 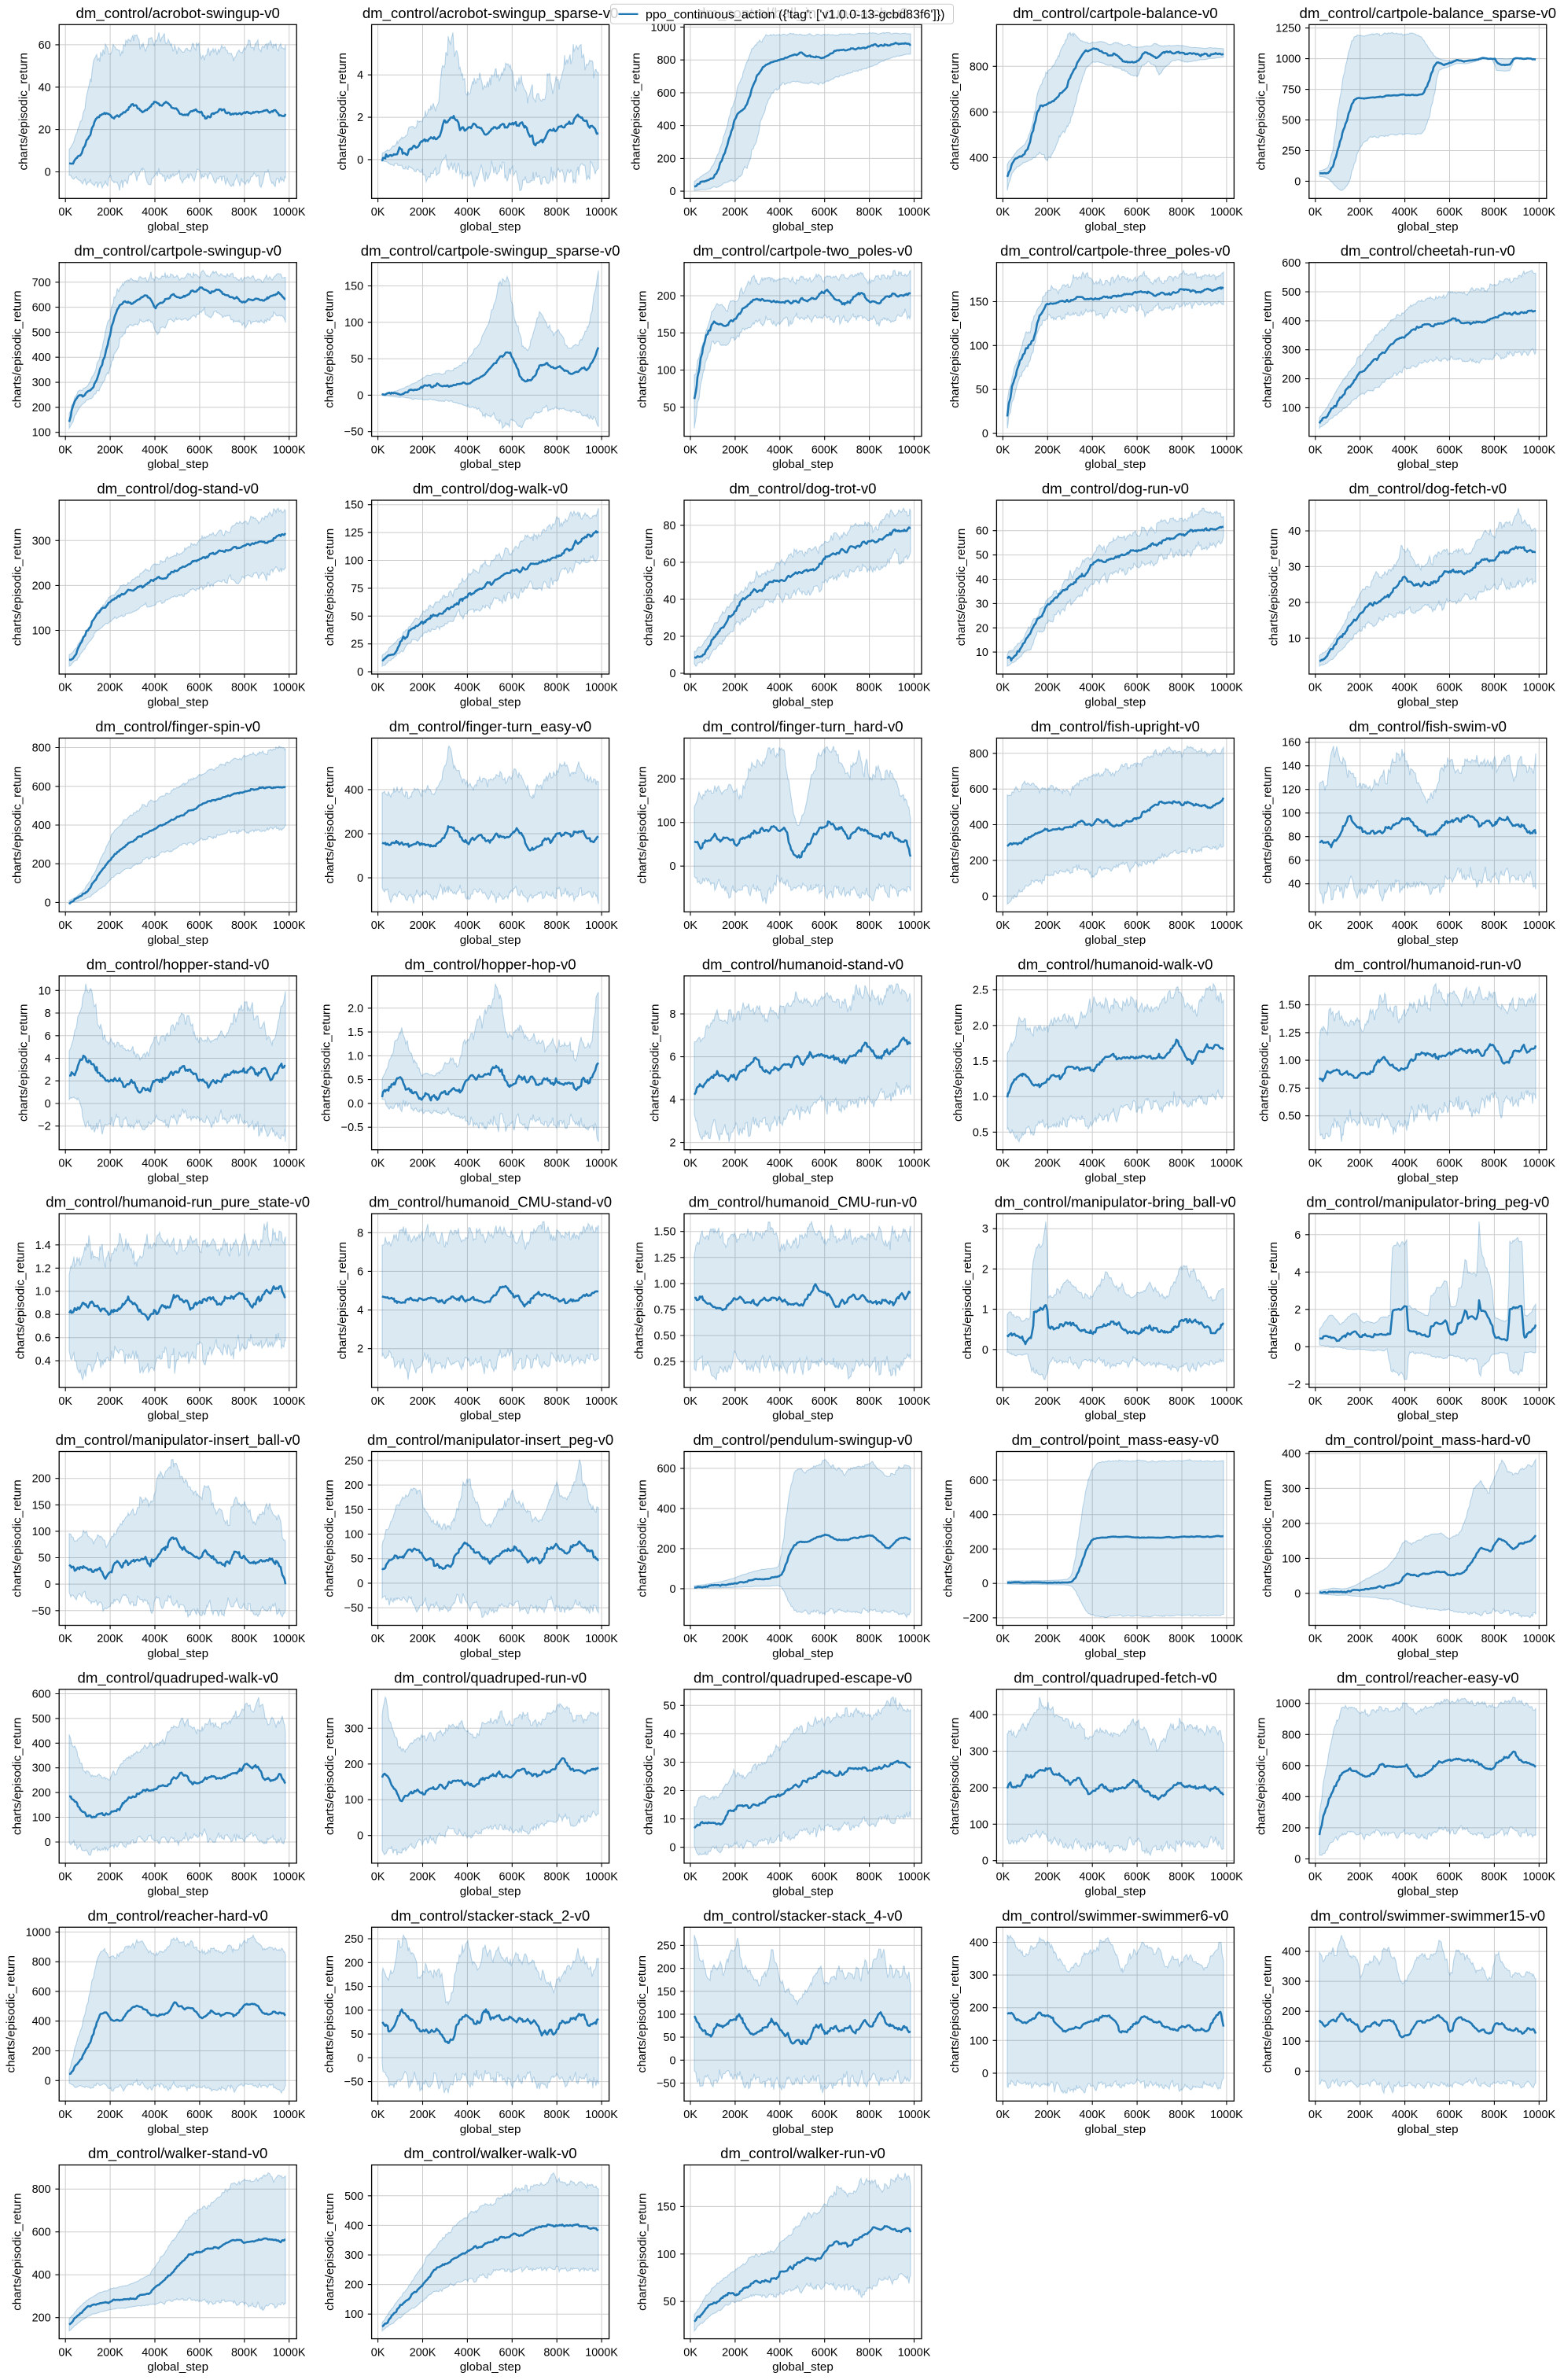 I want to click on svg-text: dm_control/walker-walk-v0, so click(x=490, y=2153).